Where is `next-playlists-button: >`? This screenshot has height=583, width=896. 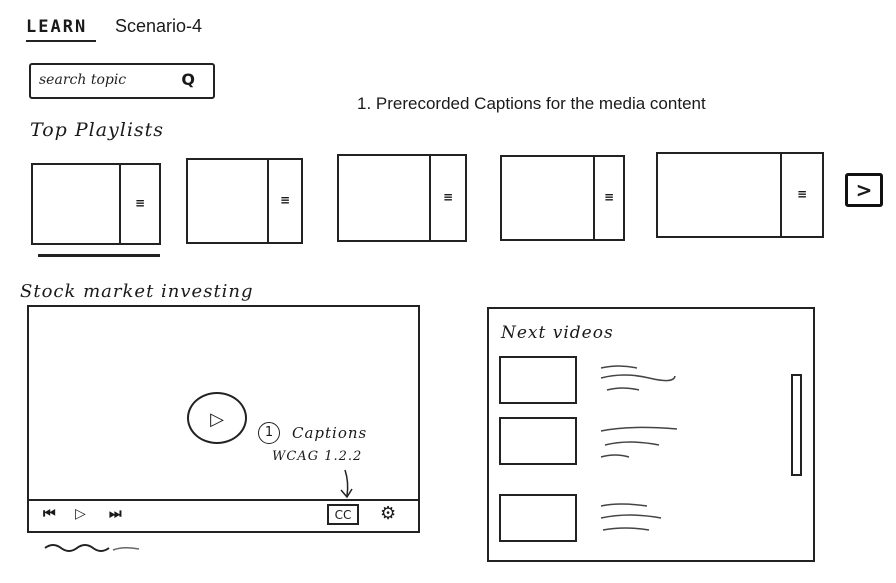 next-playlists-button: > is located at coordinates (864, 190).